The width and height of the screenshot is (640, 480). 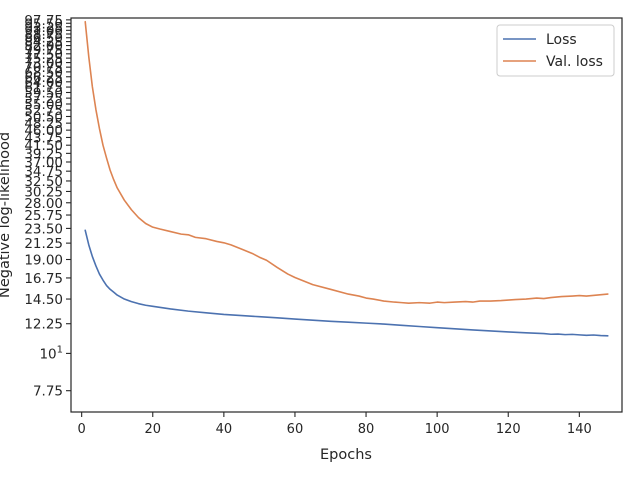 What do you see at coordinates (335, 424) in the screenshot?
I see `x-axis: 0 20 40 60 80 100 120 140` at bounding box center [335, 424].